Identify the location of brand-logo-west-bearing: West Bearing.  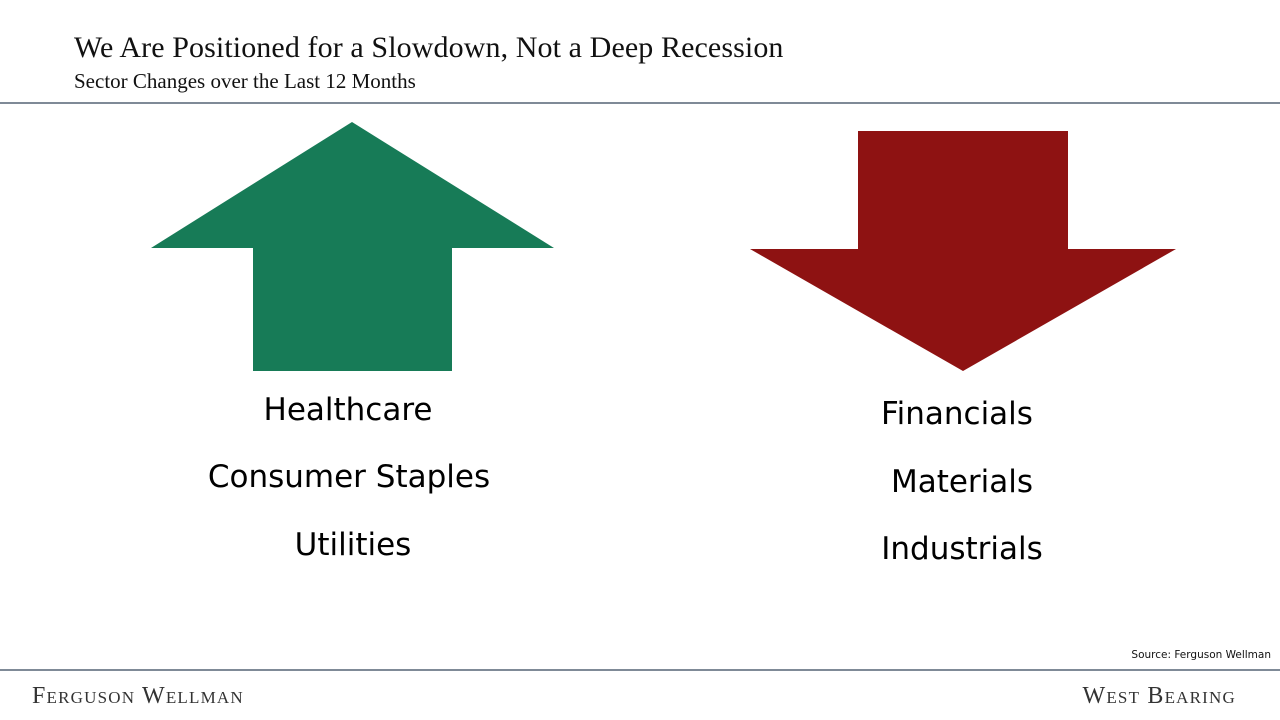
(1159, 696).